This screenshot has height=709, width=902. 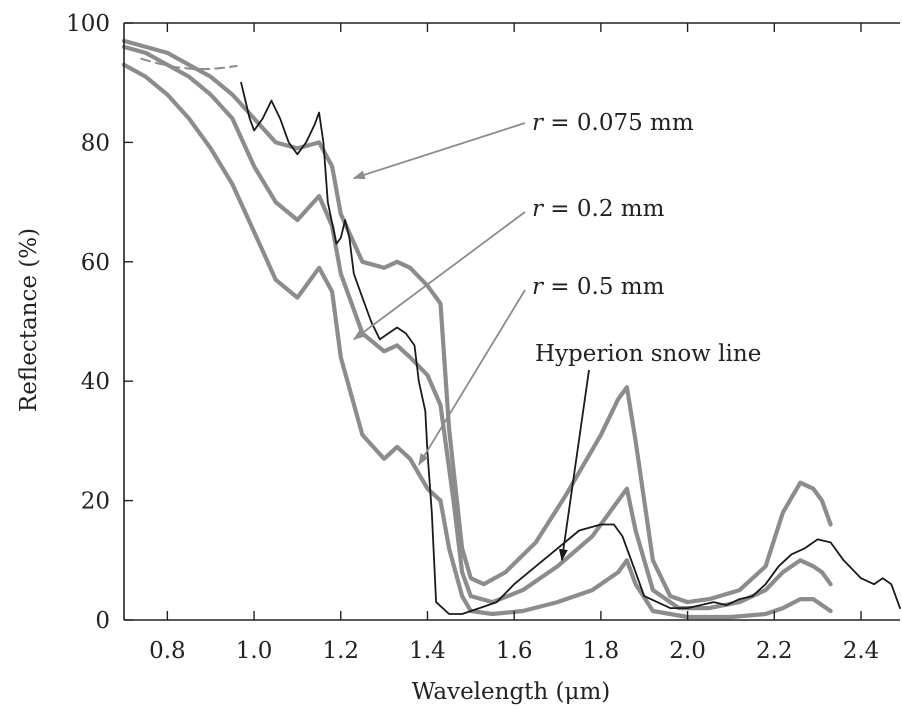 What do you see at coordinates (29, 320) in the screenshot?
I see `y-axis-title: Reflectance (%)` at bounding box center [29, 320].